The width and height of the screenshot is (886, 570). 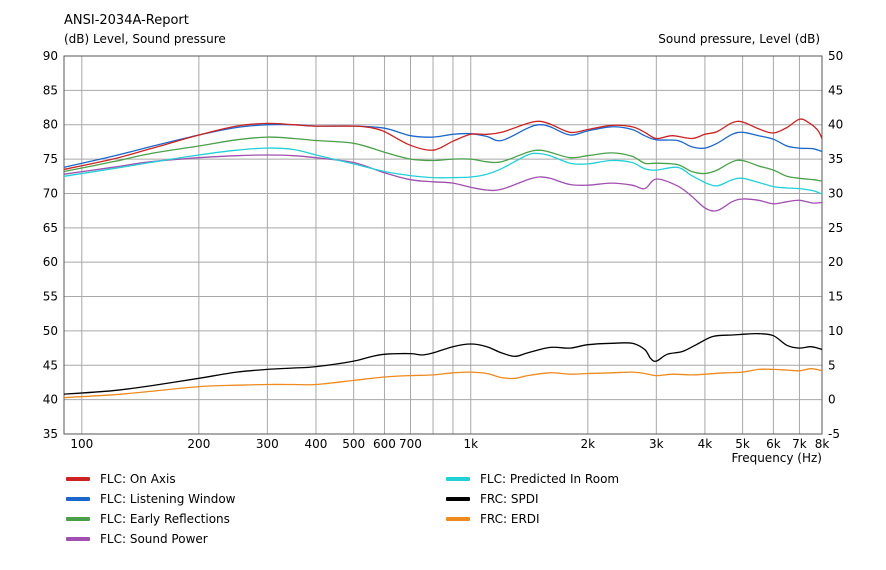 What do you see at coordinates (832, 400) in the screenshot?
I see `y-right-tick-label: 0` at bounding box center [832, 400].